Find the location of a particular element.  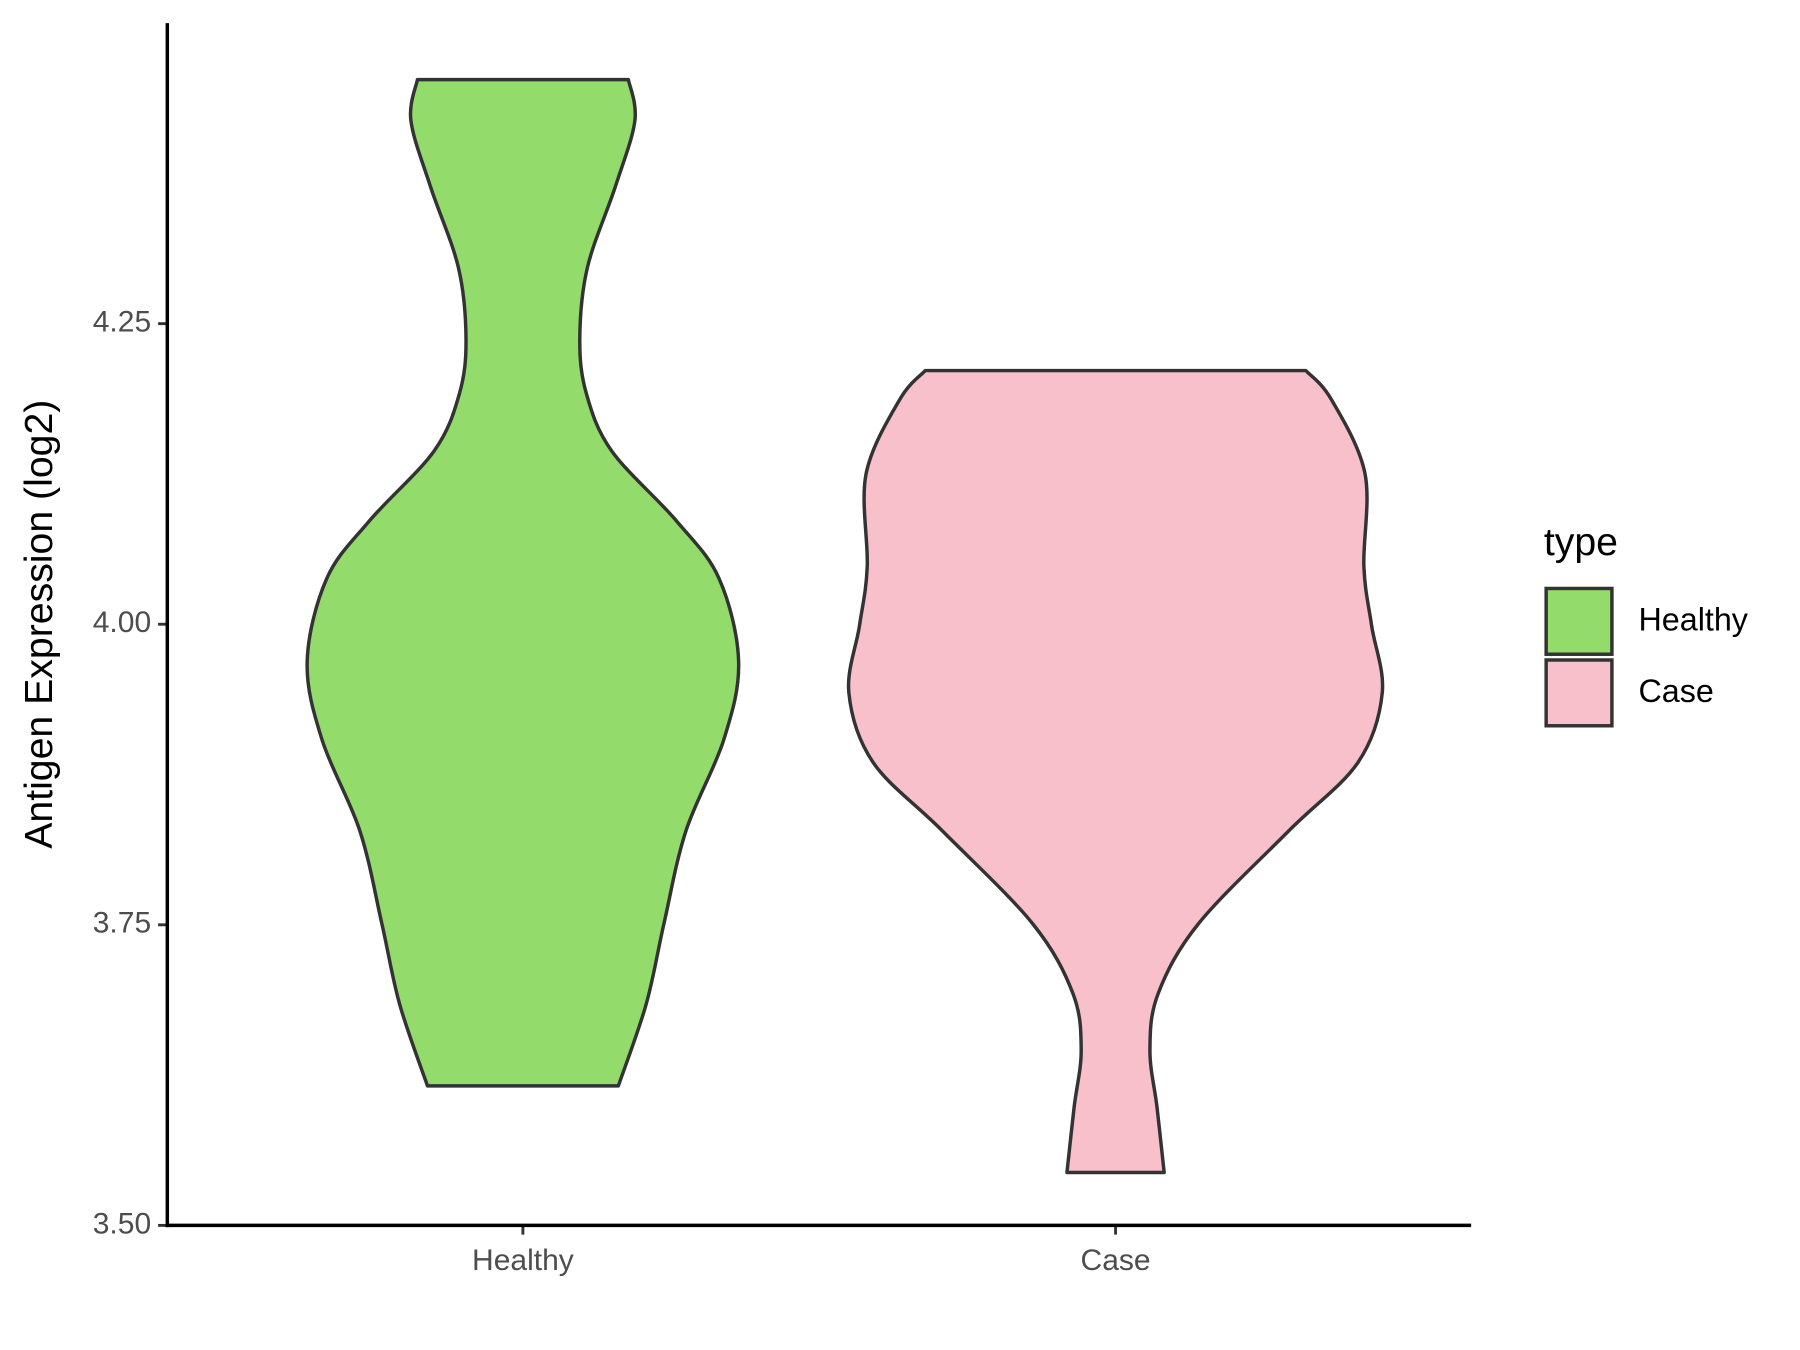

legend-label: Healthy is located at coordinates (1693, 619).